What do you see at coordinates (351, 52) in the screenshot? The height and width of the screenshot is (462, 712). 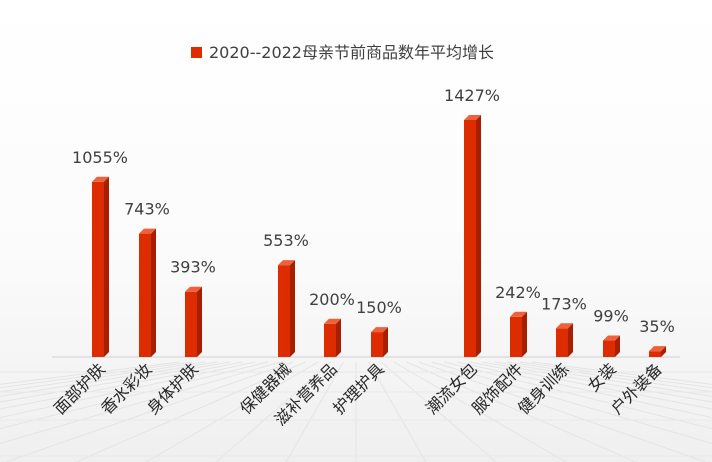 I see `legend-label: 2020--2022母亲节前商品数年平均增长` at bounding box center [351, 52].